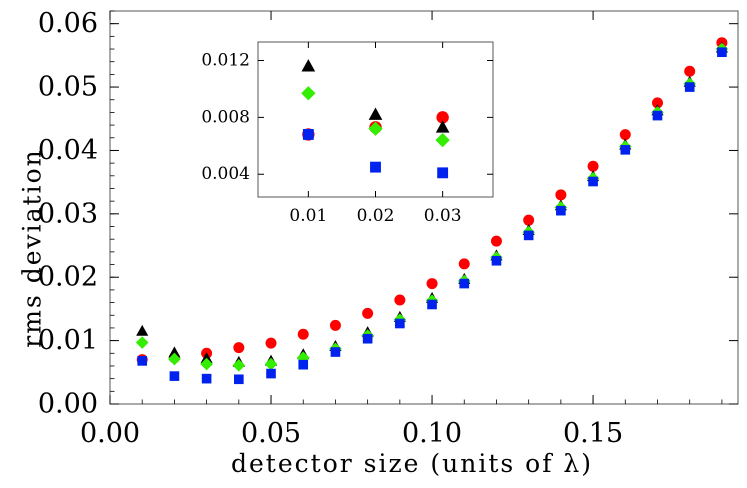 The width and height of the screenshot is (747, 488). I want to click on main-y-tick-label: 0.05, so click(68, 87).